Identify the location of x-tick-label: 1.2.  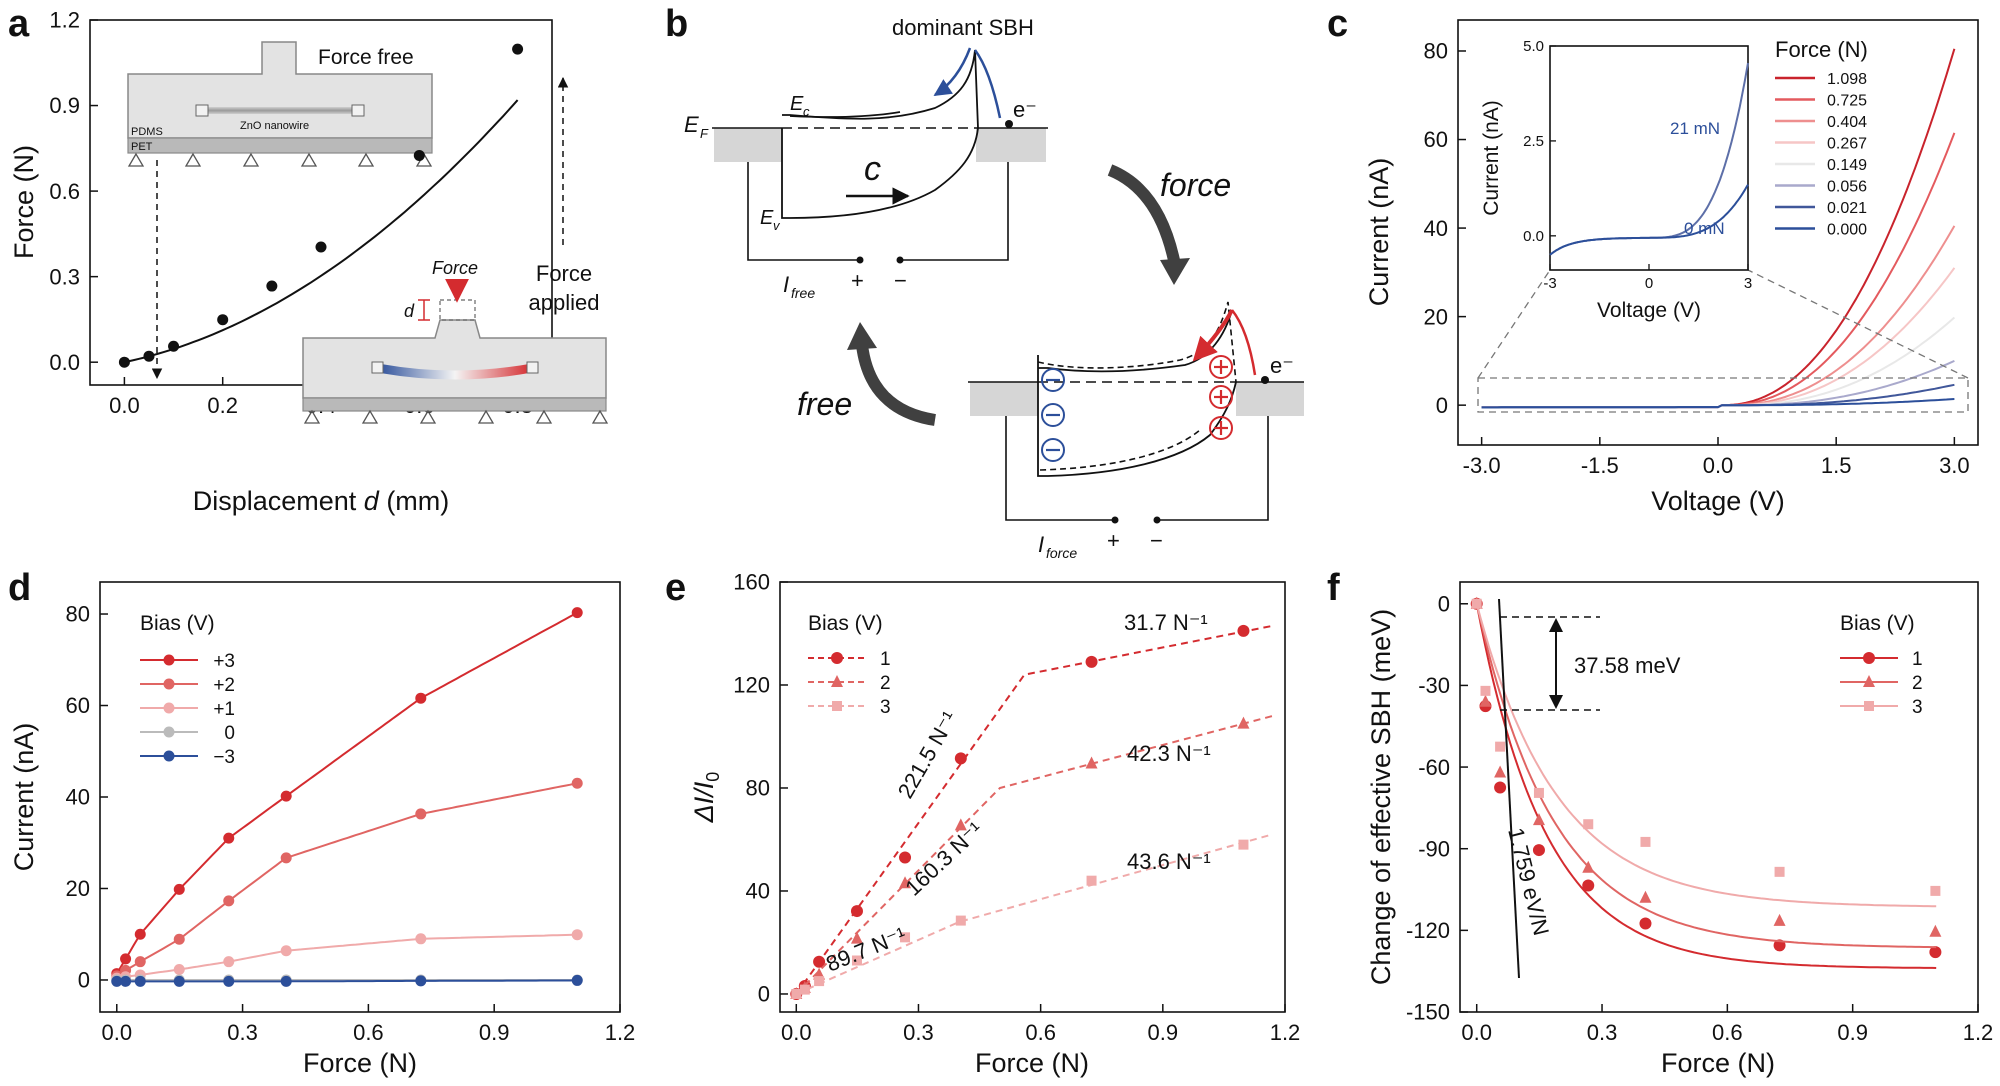
(620, 1032).